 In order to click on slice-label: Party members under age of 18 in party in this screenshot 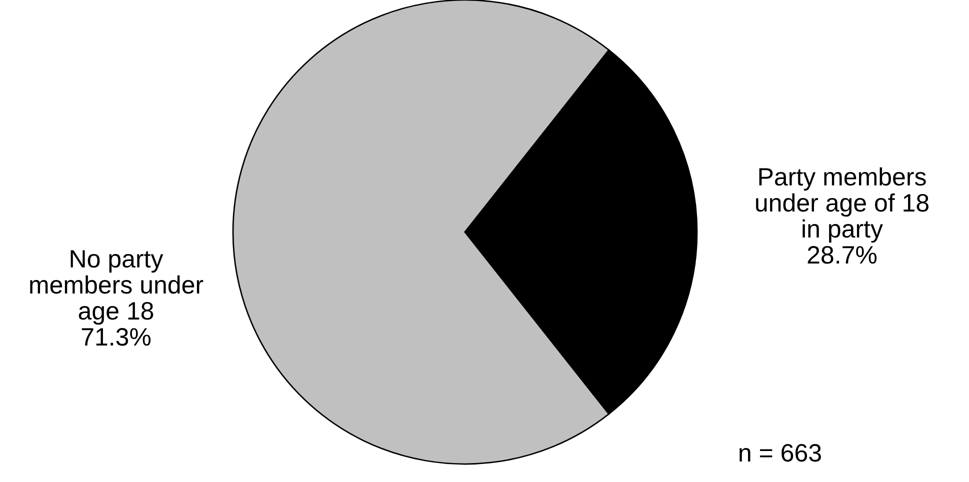, I will do `click(842, 205)`.